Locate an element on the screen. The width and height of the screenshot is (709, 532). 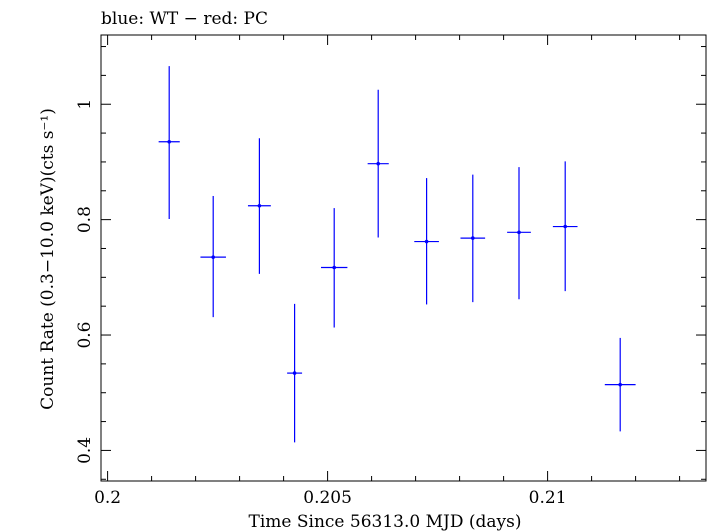
y-tick-label: 0.4 is located at coordinates (85, 450).